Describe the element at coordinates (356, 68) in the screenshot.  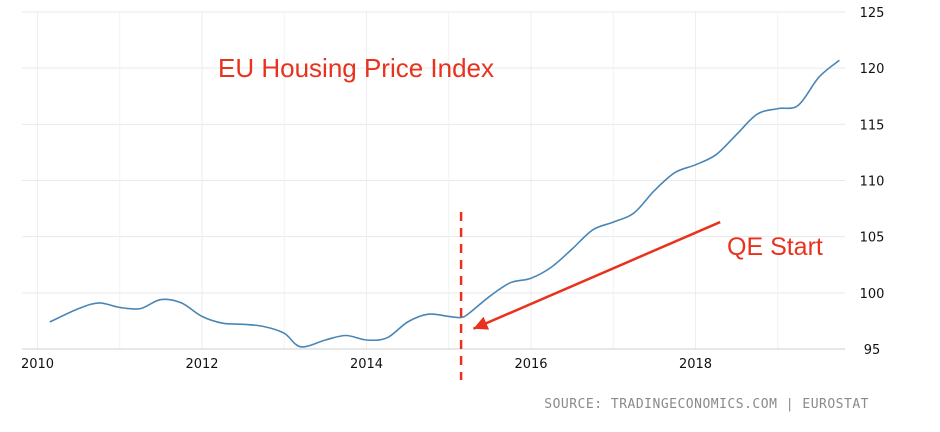
I see `chart-title-annotation: EU Housing Price Index` at that location.